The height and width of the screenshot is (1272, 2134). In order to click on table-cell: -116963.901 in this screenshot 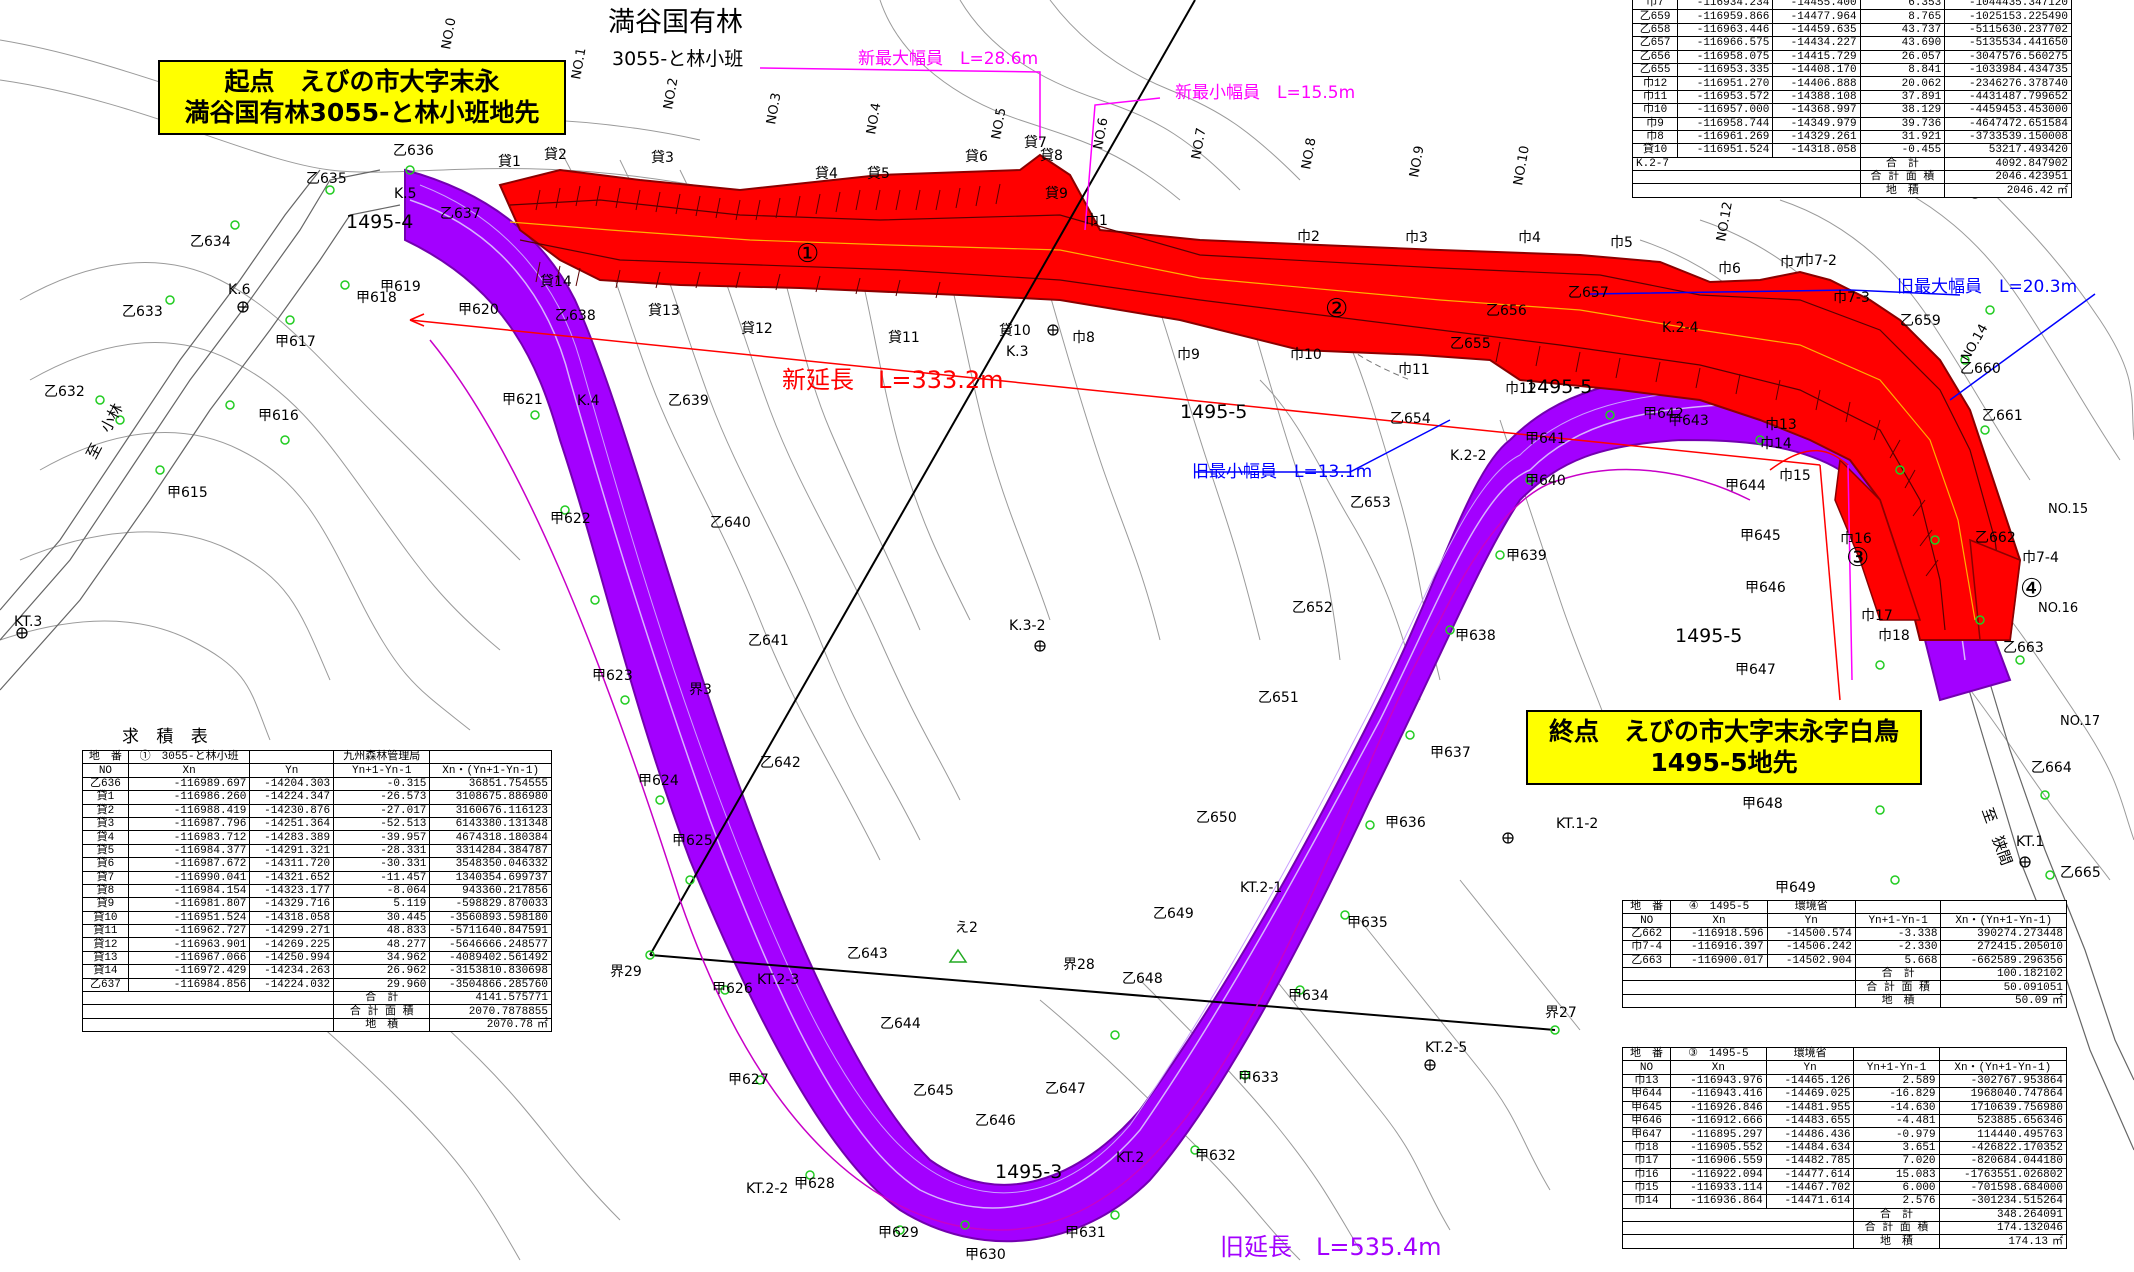, I will do `click(189, 944)`.